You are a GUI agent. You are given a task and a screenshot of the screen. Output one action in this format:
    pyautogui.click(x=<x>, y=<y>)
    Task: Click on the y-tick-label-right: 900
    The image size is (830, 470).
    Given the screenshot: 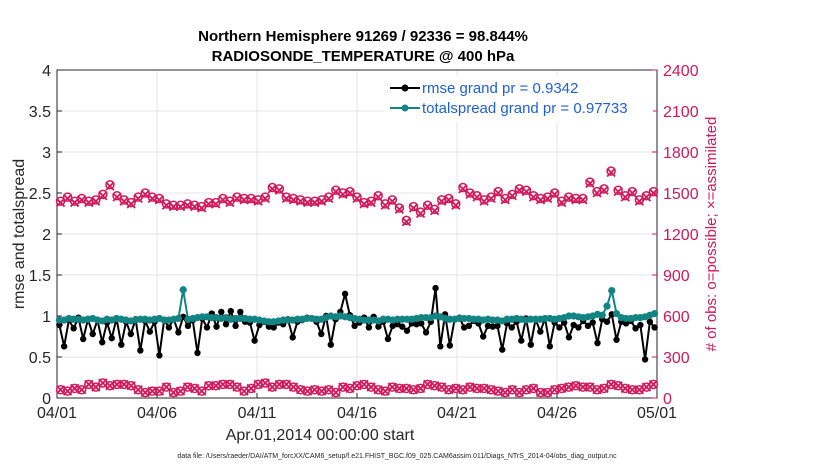 What is the action you would take?
    pyautogui.click(x=676, y=276)
    